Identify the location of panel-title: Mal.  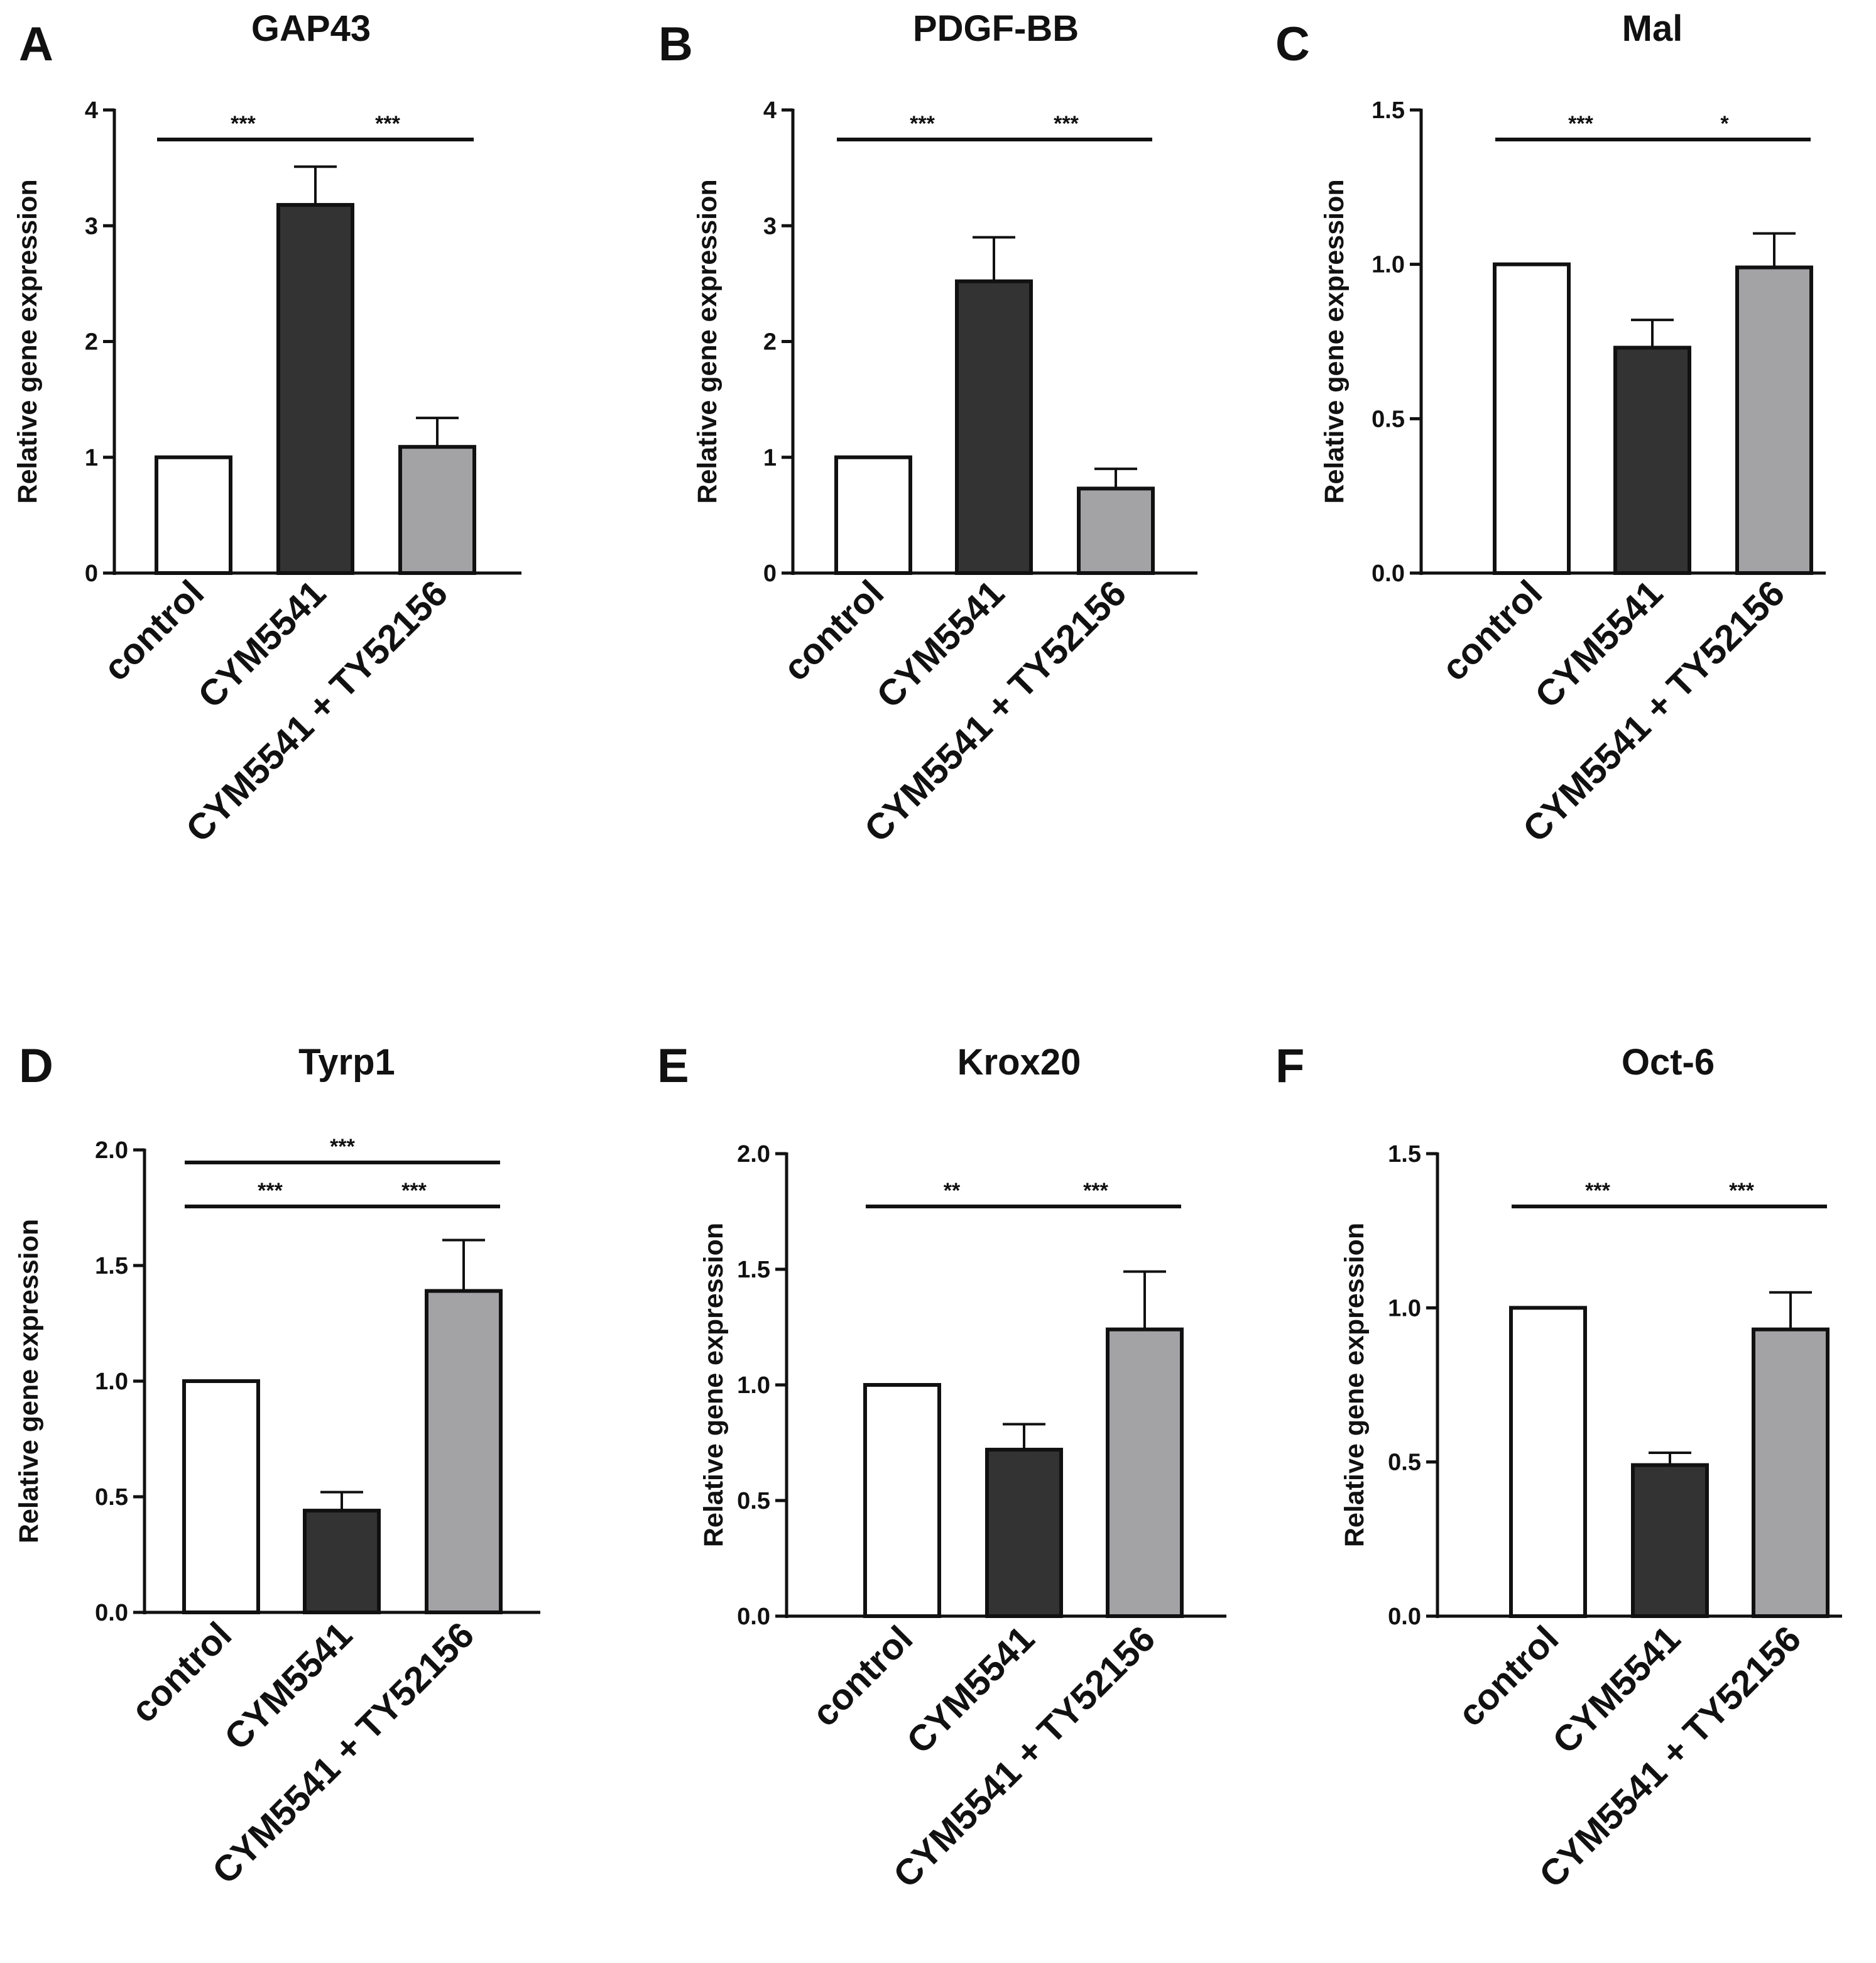
(1653, 28).